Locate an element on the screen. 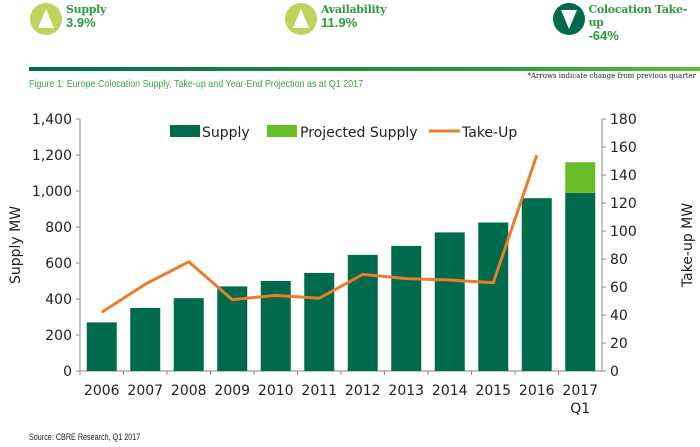 The height and width of the screenshot is (447, 700). kpi-value: -64% is located at coordinates (603, 35).